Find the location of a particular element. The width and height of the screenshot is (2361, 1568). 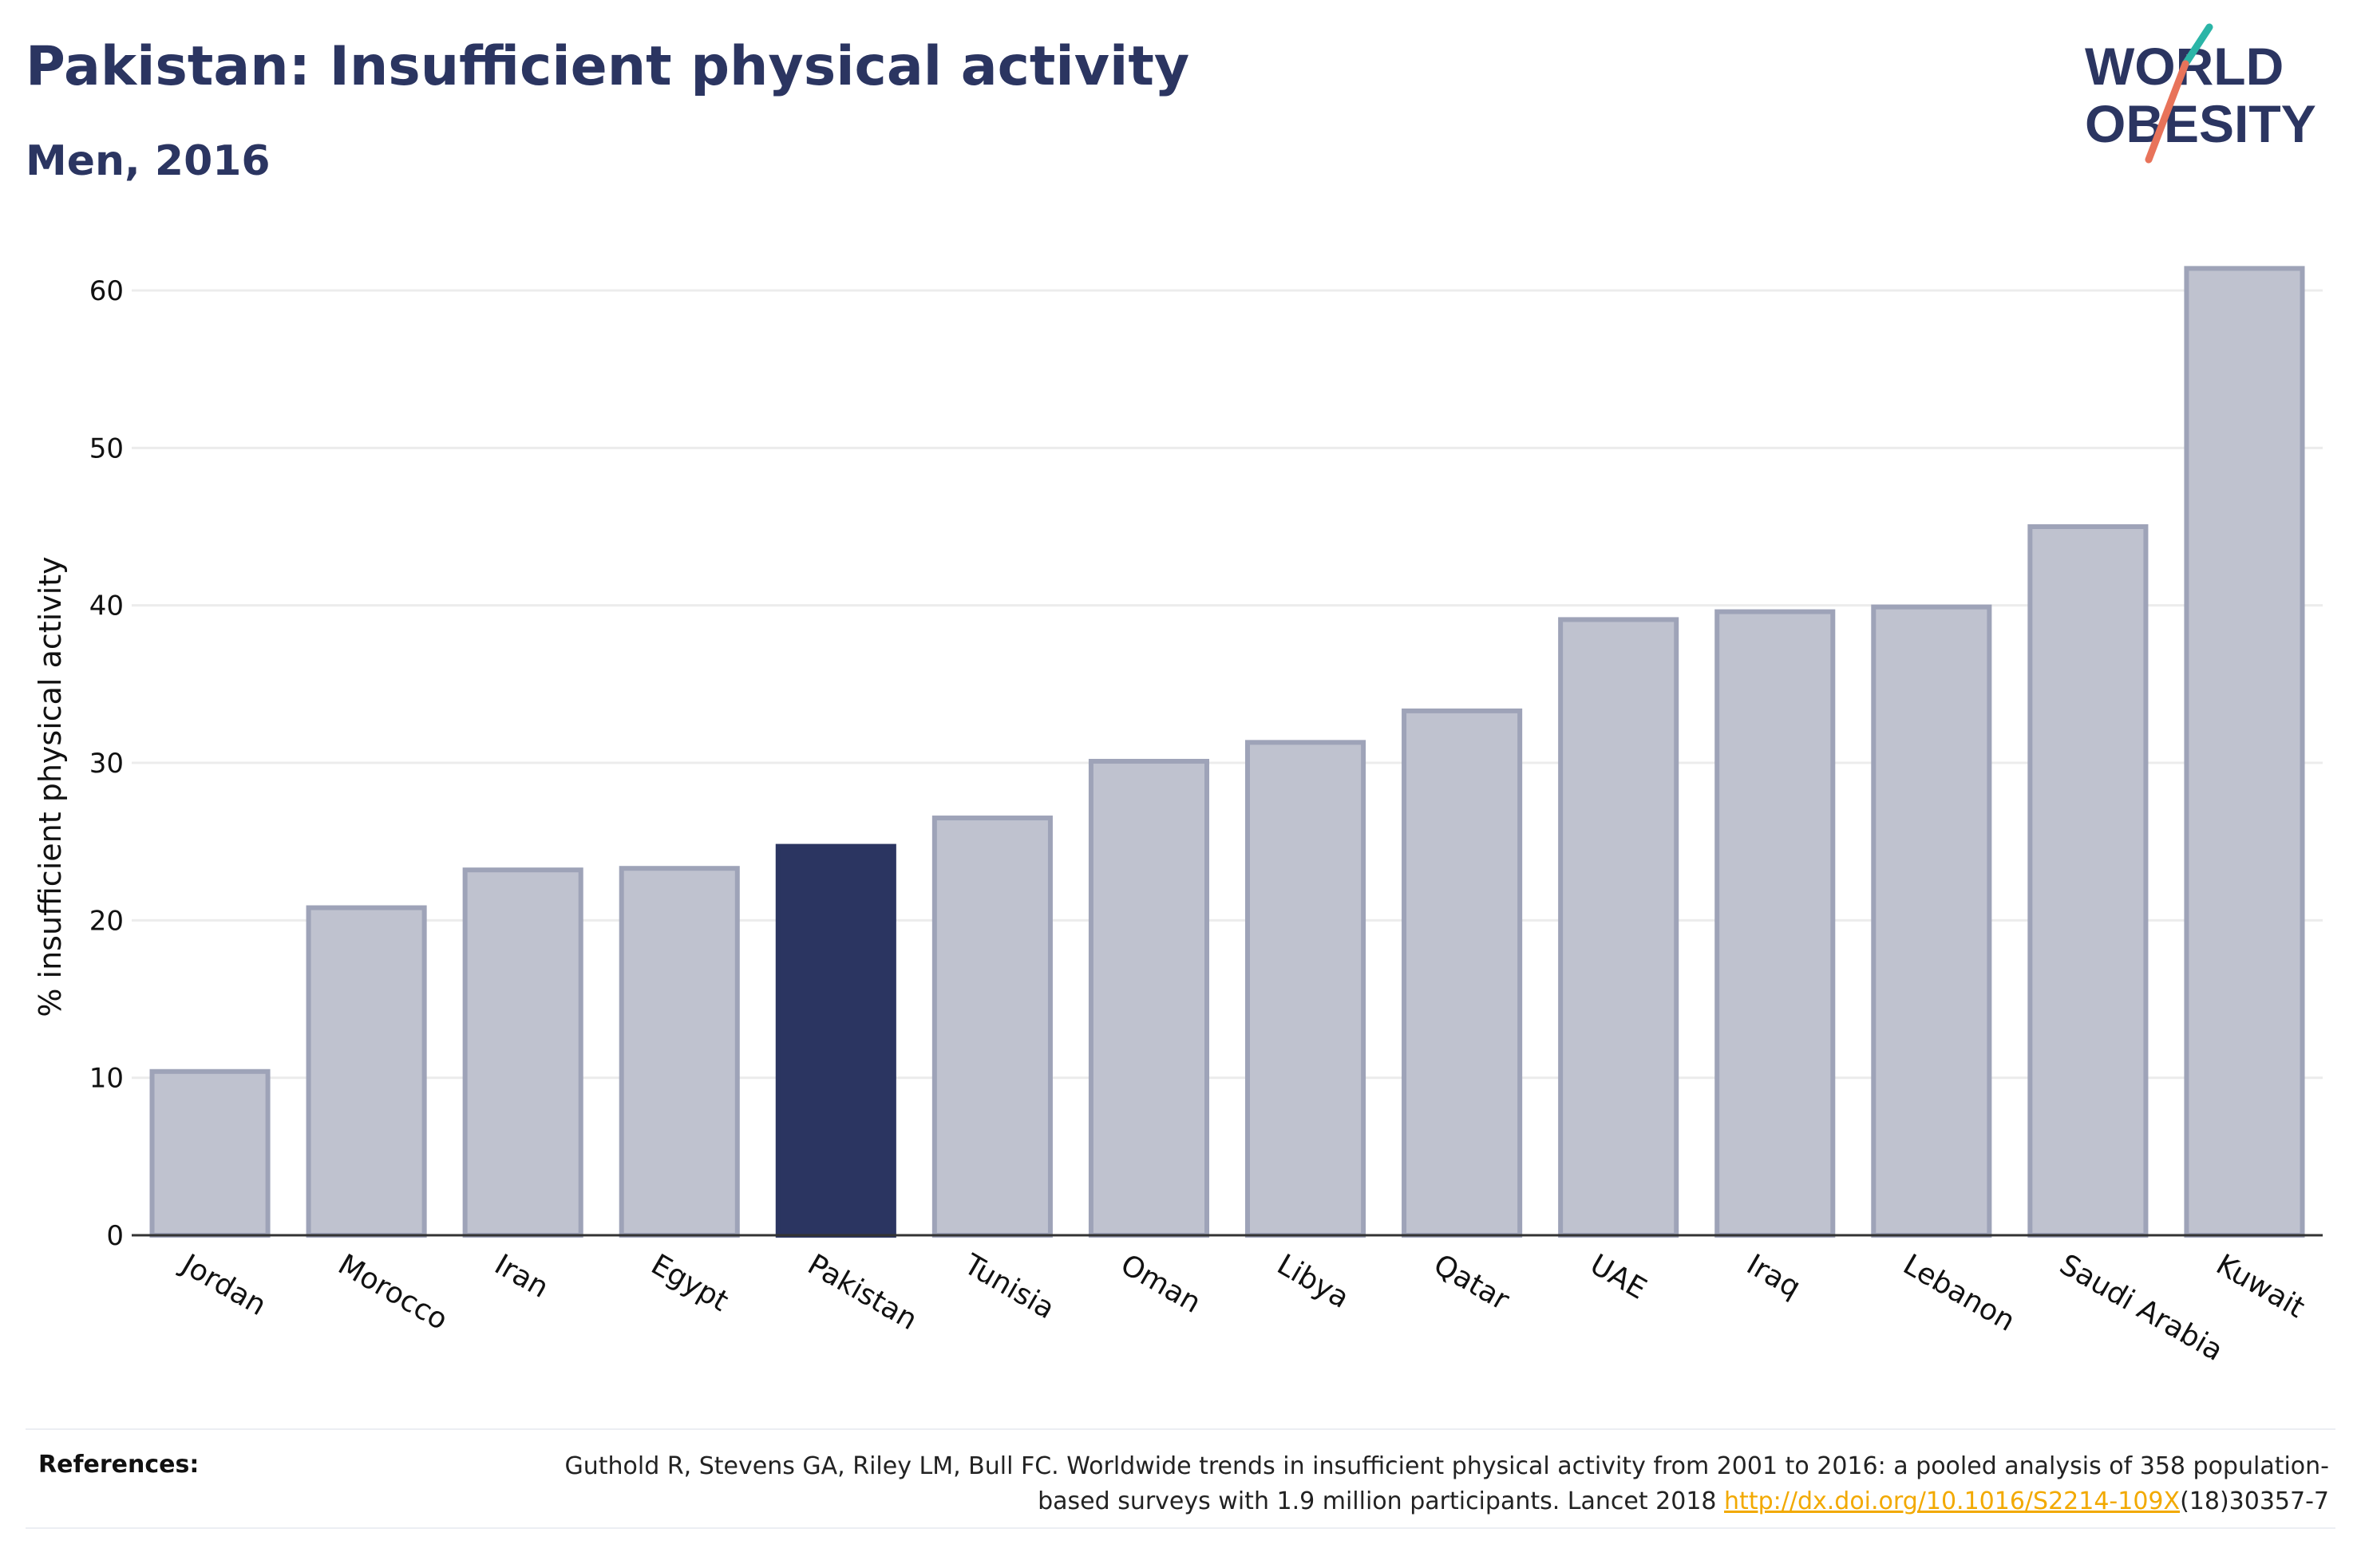

bar-qatar is located at coordinates (1462, 973).